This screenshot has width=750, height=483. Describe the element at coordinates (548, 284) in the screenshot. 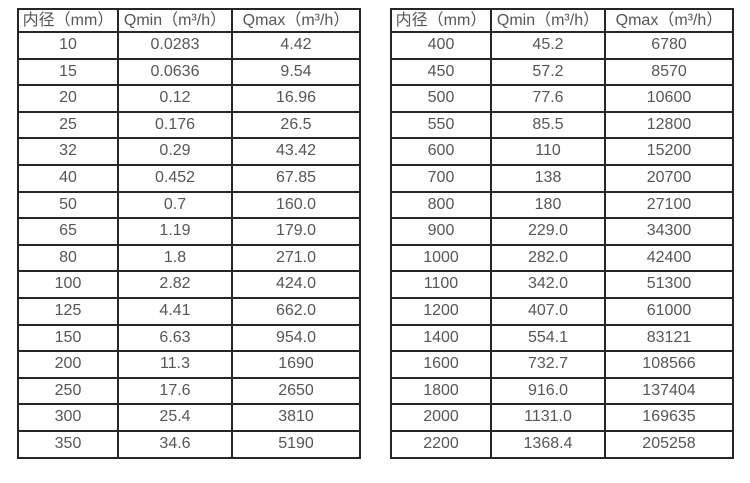

I see `table-cell: 342.0` at that location.